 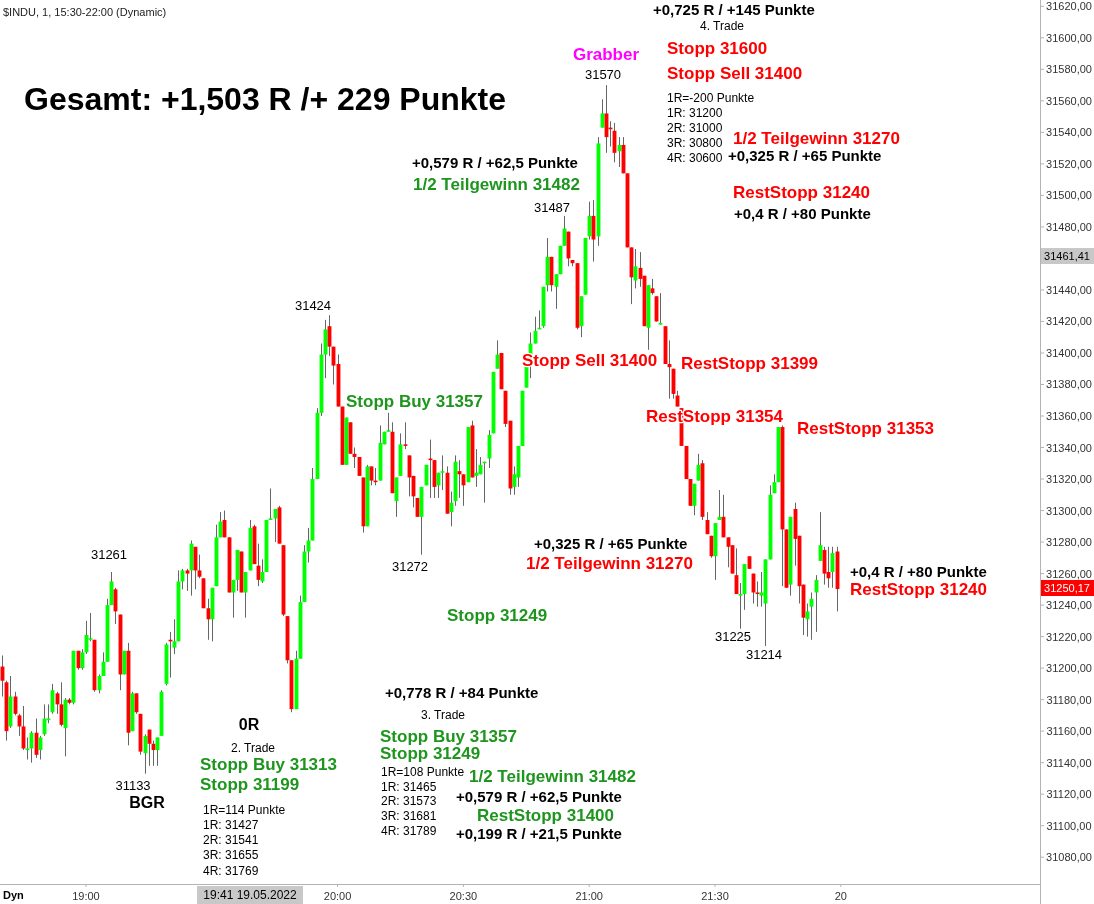 I want to click on annotation: 2R: 31573, so click(x=409, y=801).